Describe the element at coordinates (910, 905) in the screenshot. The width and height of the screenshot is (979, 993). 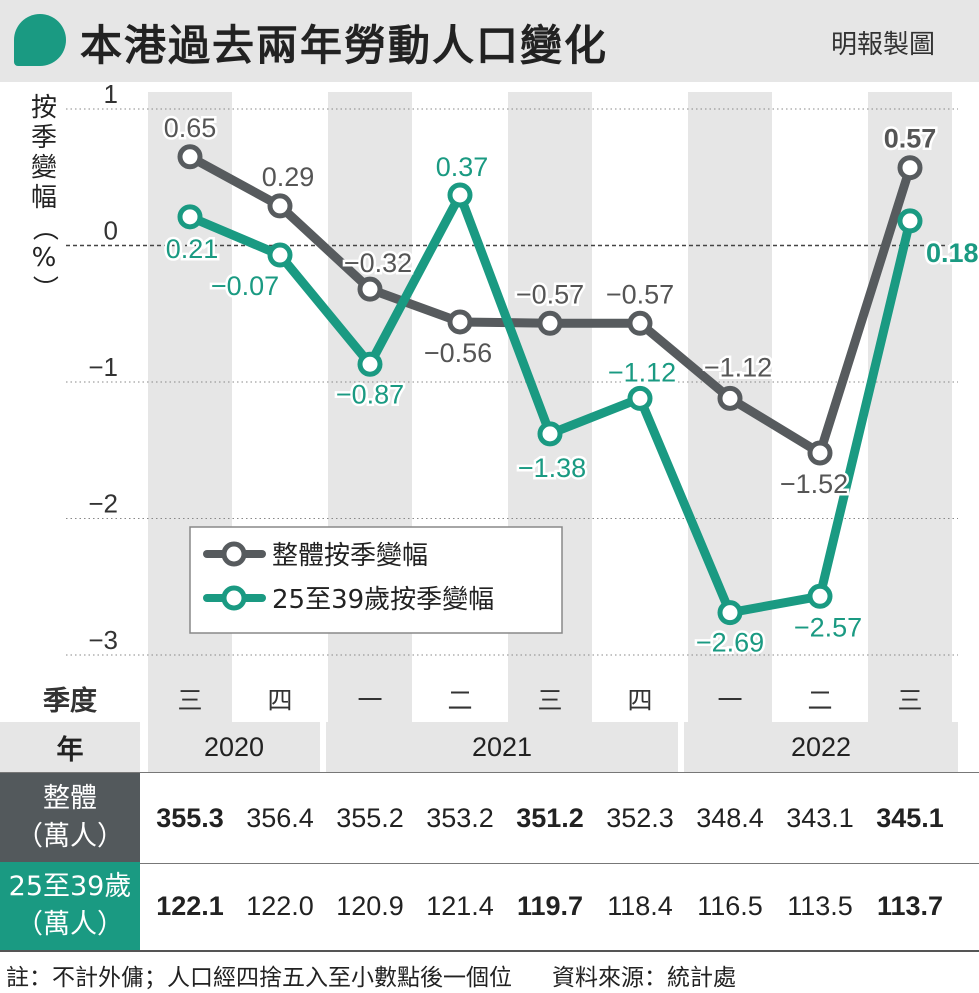
I see `young-value-cell: 113.7` at that location.